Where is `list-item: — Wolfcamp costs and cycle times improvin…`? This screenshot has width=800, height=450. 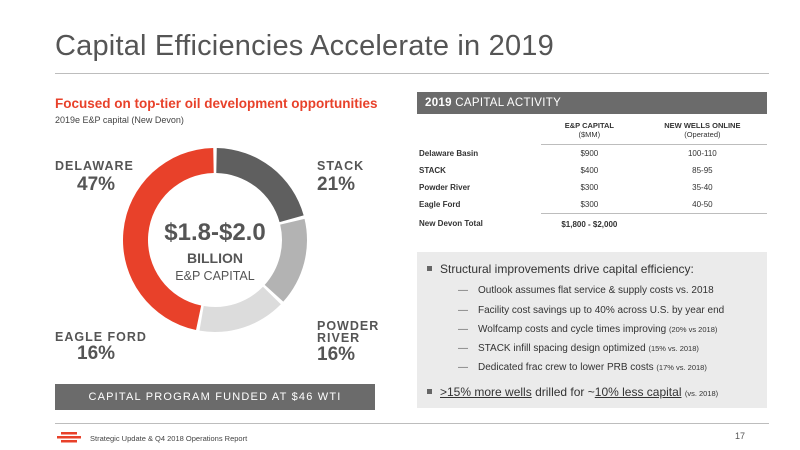
list-item: — Wolfcamp costs and cycle times improvin… is located at coordinates (588, 329).